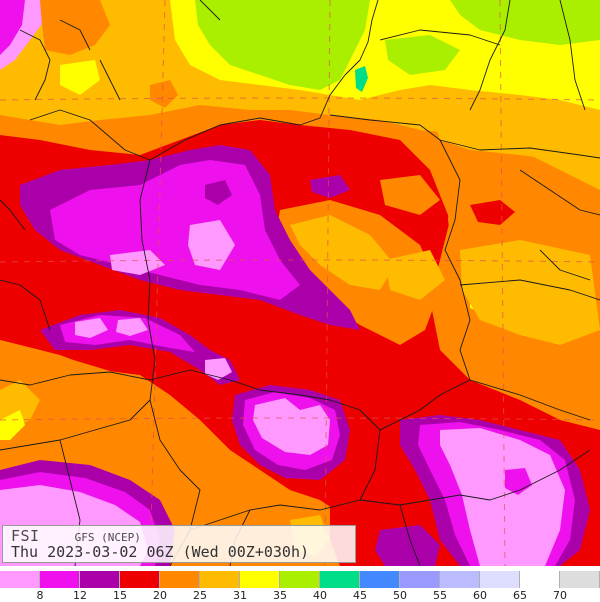 This screenshot has height=602, width=600. Describe the element at coordinates (515, 130) in the screenshot. I see `field-ne-gold` at that location.